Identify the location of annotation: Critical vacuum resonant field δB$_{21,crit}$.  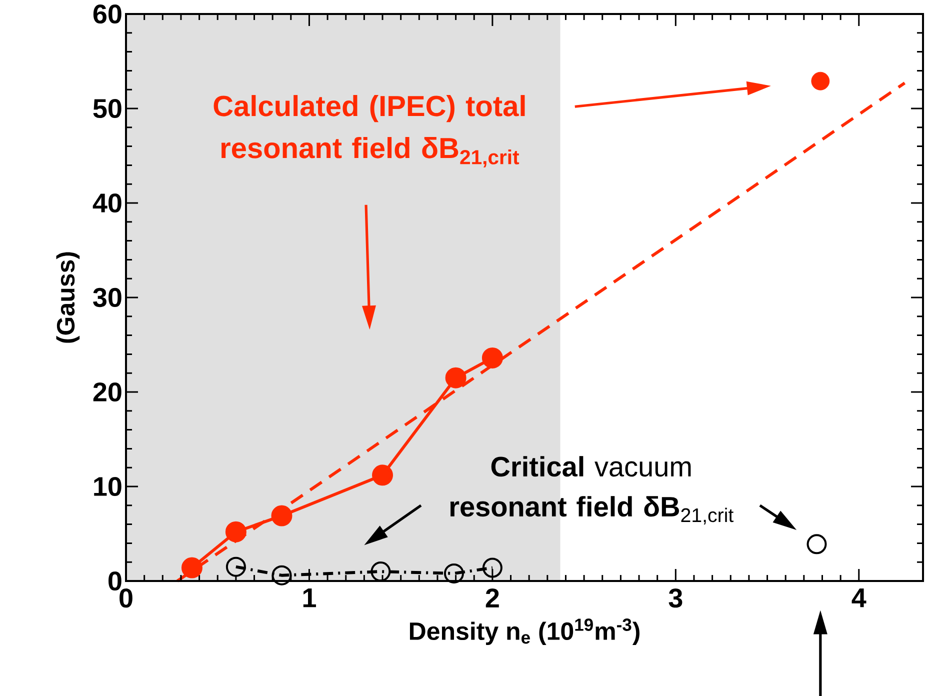
(592, 490).